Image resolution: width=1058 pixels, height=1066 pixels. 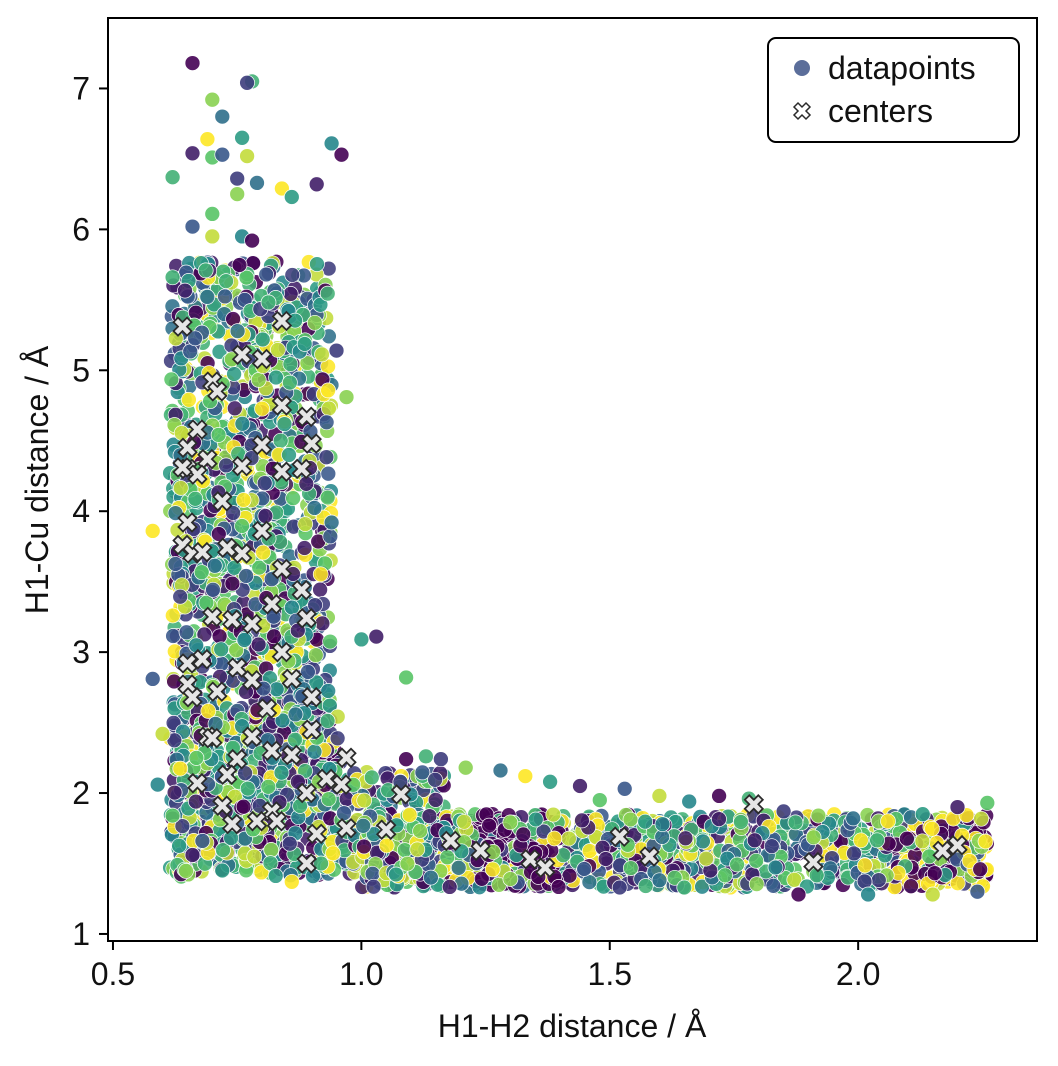 I want to click on legend-datapoints-marker, so click(x=802, y=68).